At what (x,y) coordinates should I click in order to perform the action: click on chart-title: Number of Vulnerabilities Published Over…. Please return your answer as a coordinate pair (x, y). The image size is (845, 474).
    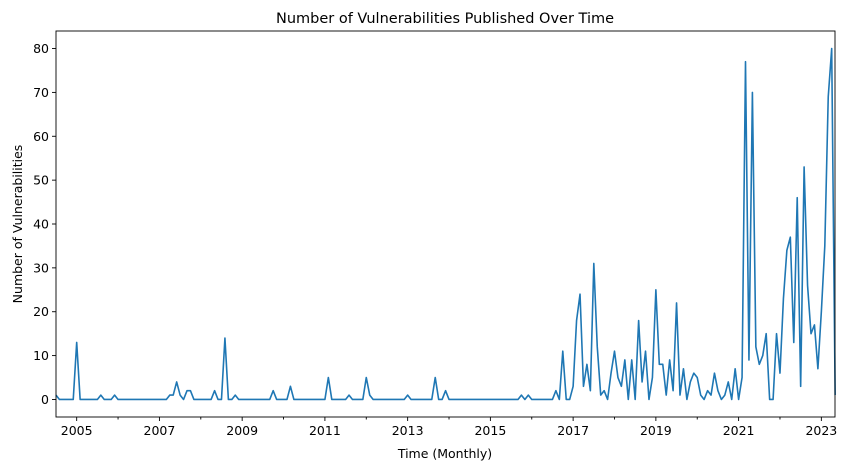
    Looking at the image, I should click on (445, 19).